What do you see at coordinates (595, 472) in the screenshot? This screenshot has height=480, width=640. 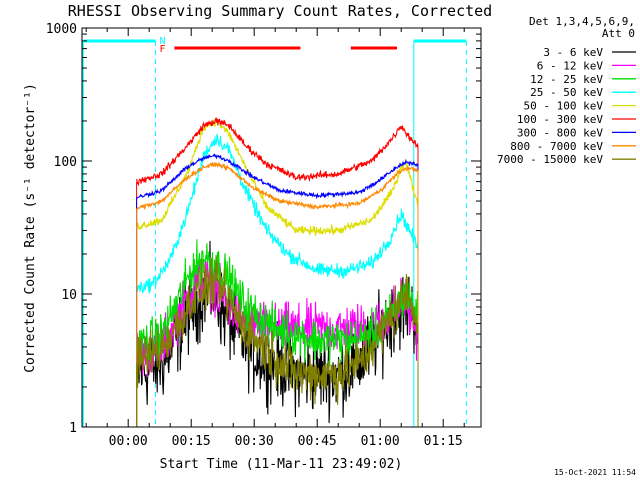 I see `timestamp: 15-Oct-2021 11:54` at bounding box center [595, 472].